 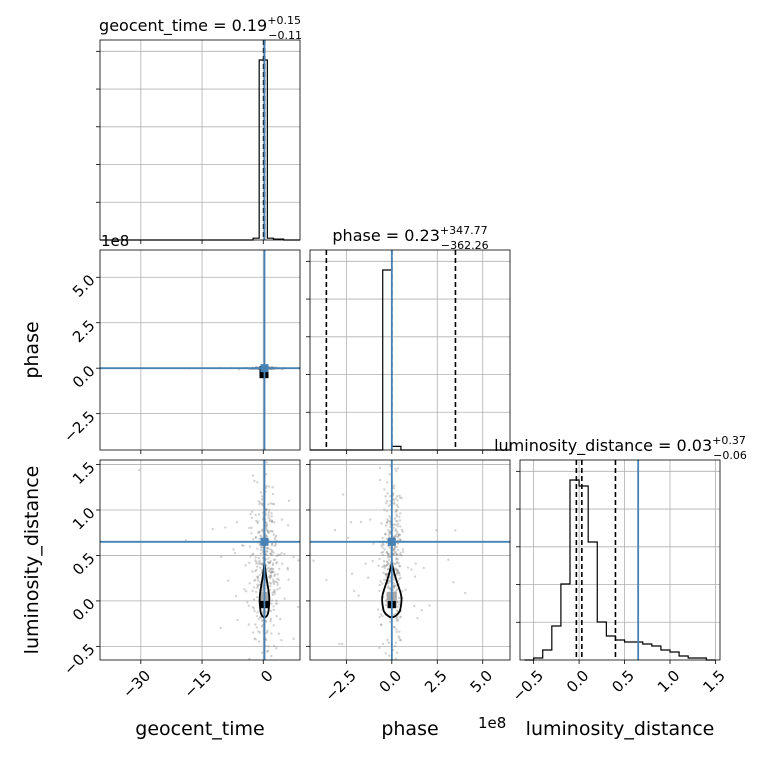 I want to click on x-tick-label: −0.5, so click(x=528, y=686).